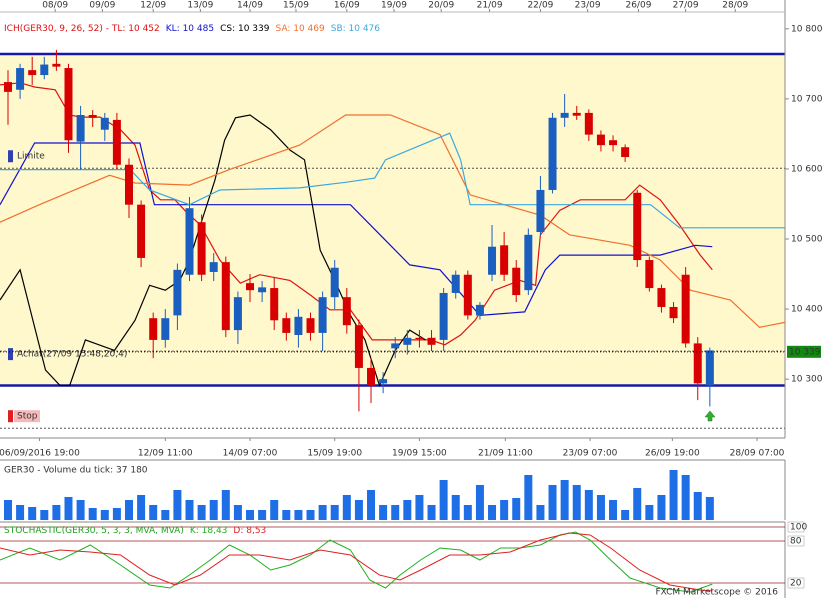 The image size is (825, 600). I want to click on order-label: Stop, so click(27, 417).